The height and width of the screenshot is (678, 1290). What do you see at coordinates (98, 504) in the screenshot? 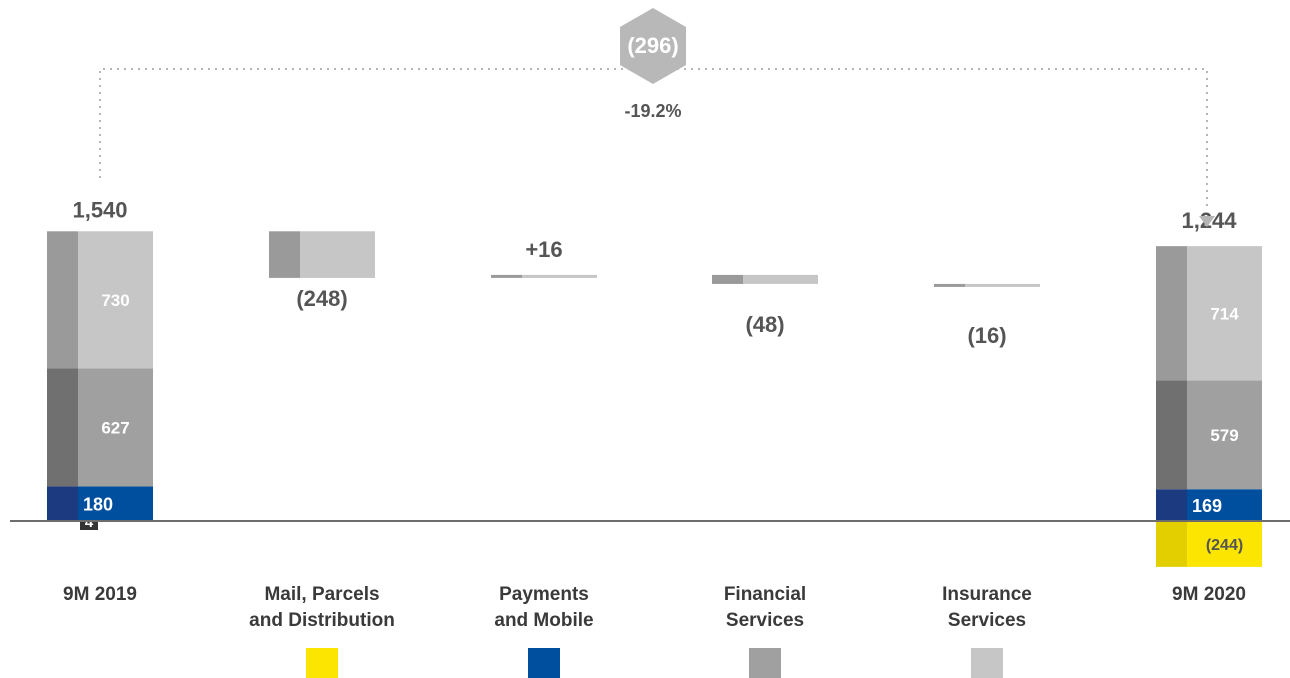
I see `start-payments-label: 180` at bounding box center [98, 504].